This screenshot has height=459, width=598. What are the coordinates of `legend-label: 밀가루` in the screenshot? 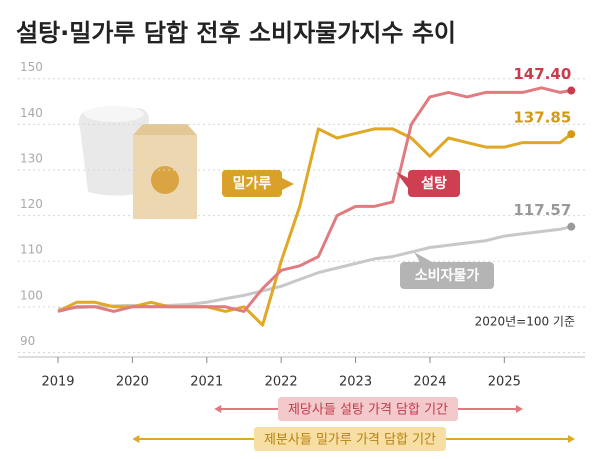 It's located at (252, 184).